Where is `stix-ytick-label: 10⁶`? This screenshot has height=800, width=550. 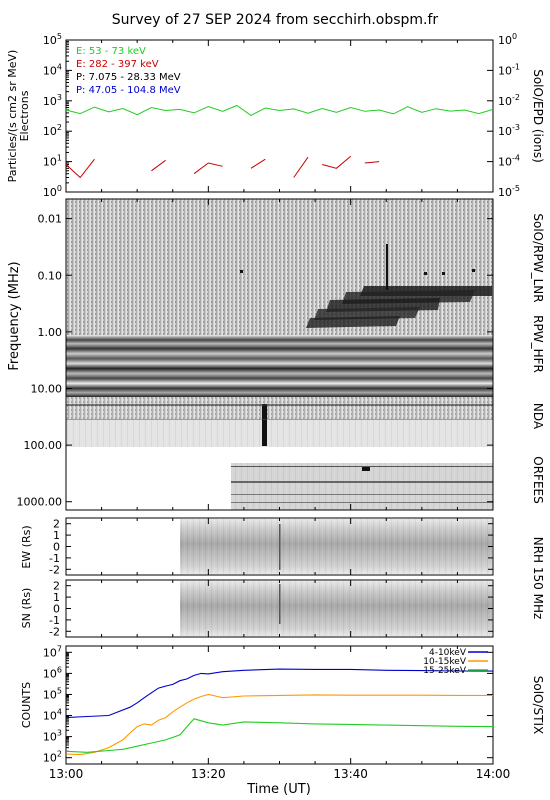
stix-ytick-label: 10⁶ is located at coordinates (52, 672).